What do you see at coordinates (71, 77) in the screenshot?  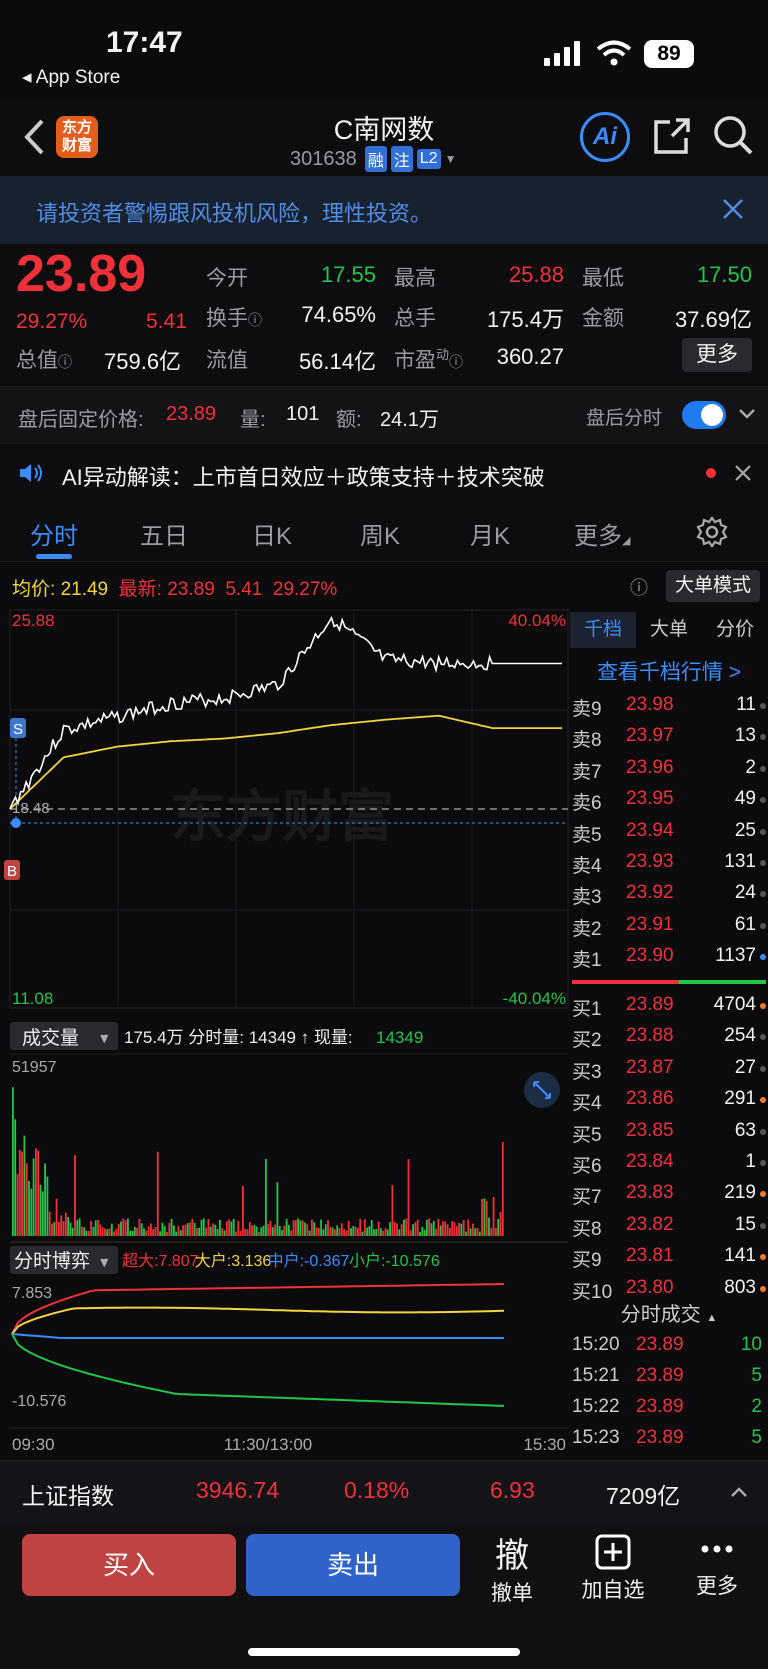 I see `back-to-app-link: ◂ App Store` at bounding box center [71, 77].